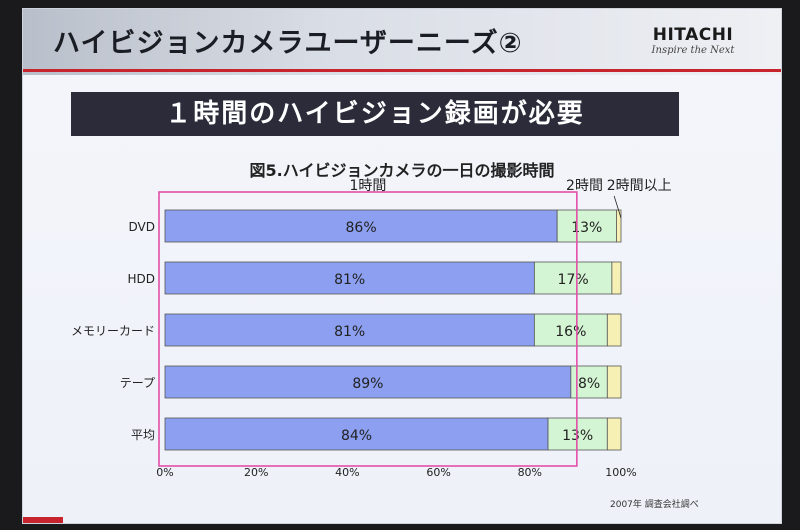  I want to click on hitachi-logo: HITACHI Inspire the Next, so click(693, 40).